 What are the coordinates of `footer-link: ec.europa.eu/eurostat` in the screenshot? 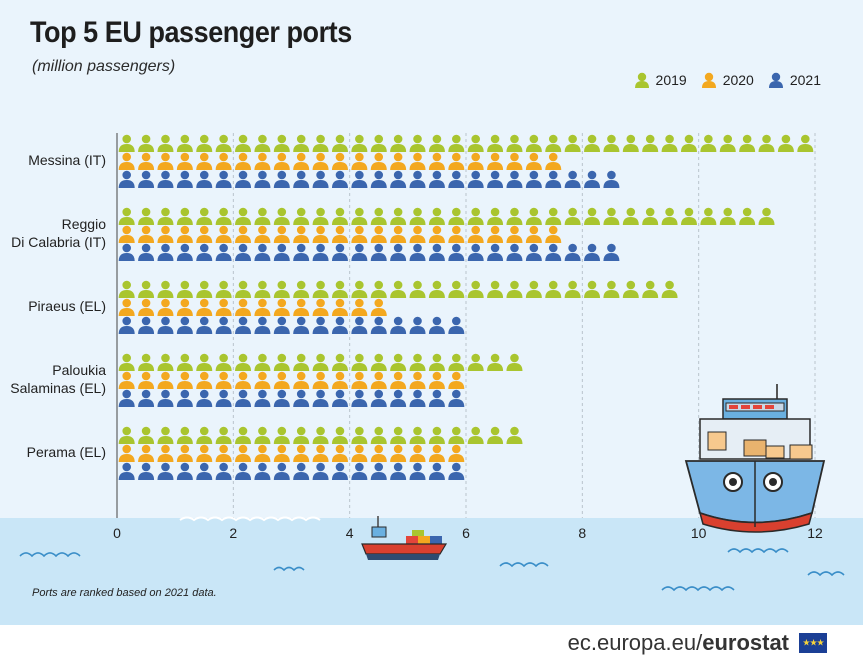 It's located at (678, 642).